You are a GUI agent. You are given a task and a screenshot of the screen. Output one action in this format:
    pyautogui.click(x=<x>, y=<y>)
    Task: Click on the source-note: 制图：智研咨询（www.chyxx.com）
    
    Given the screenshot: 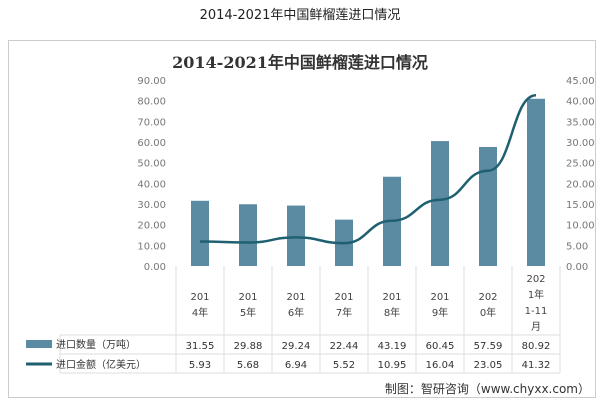 What is the action you would take?
    pyautogui.click(x=487, y=388)
    